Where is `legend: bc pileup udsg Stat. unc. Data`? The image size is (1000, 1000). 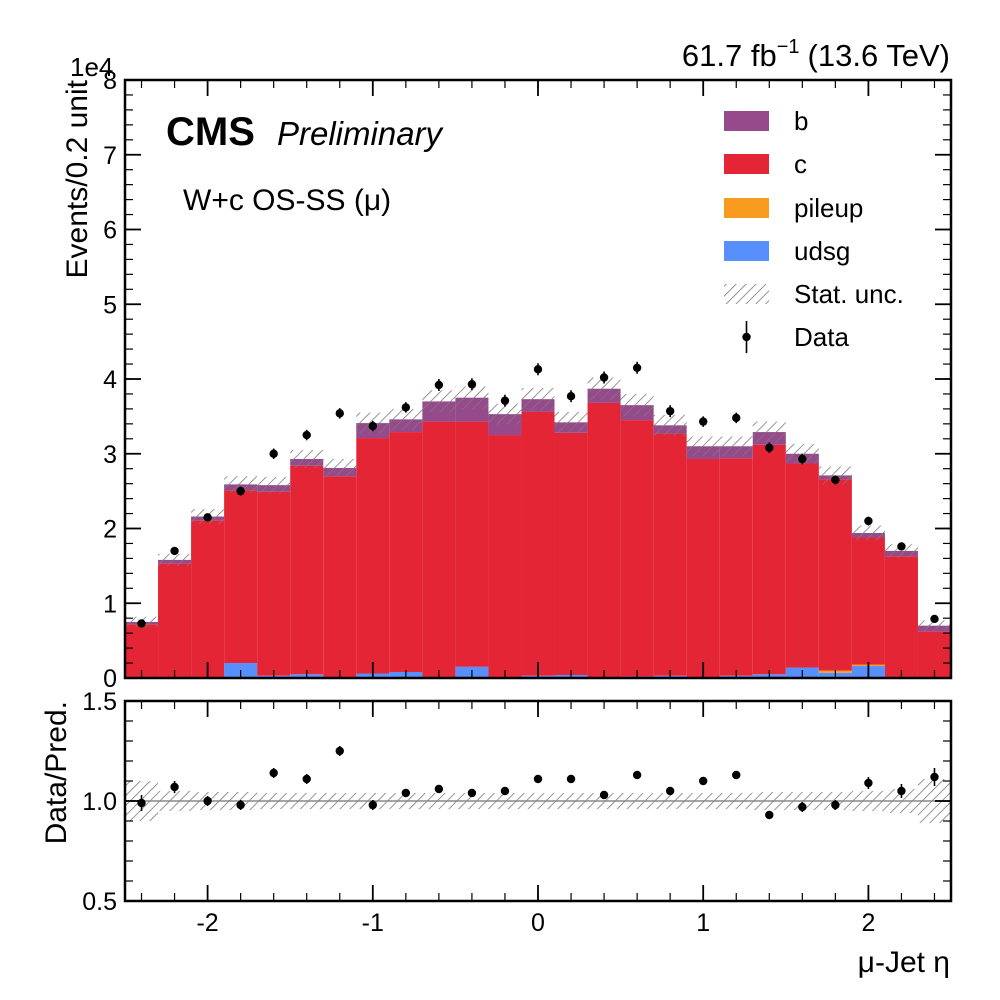 legend: bc pileup udsg Stat. unc. Data is located at coordinates (814, 229).